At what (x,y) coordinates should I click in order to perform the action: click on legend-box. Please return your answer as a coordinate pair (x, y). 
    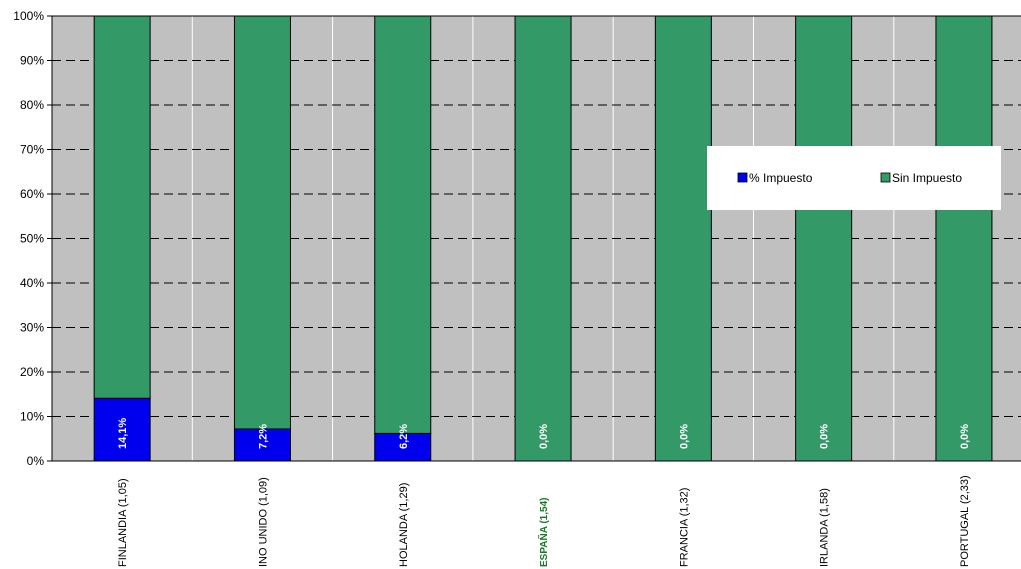
    Looking at the image, I should click on (854, 178).